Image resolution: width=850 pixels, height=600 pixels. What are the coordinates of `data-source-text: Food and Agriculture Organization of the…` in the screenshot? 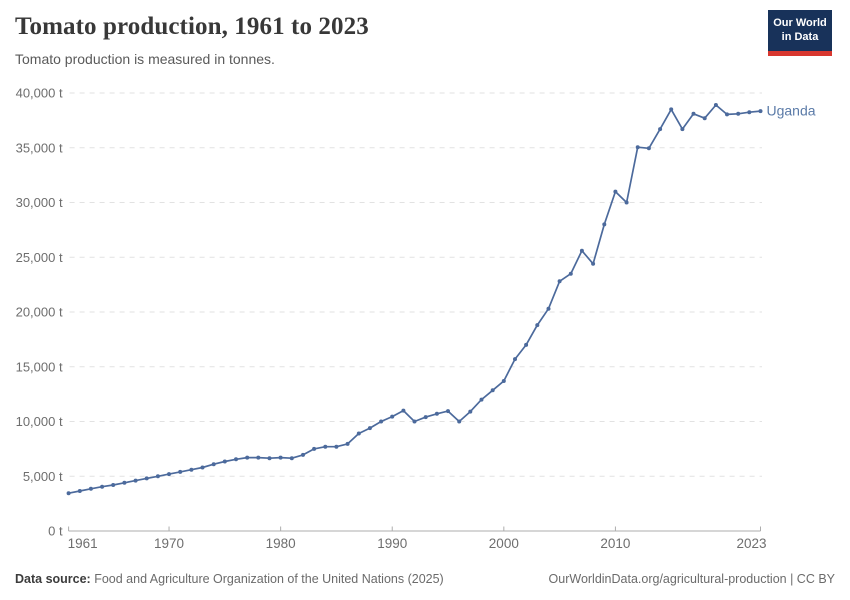 It's located at (267, 579).